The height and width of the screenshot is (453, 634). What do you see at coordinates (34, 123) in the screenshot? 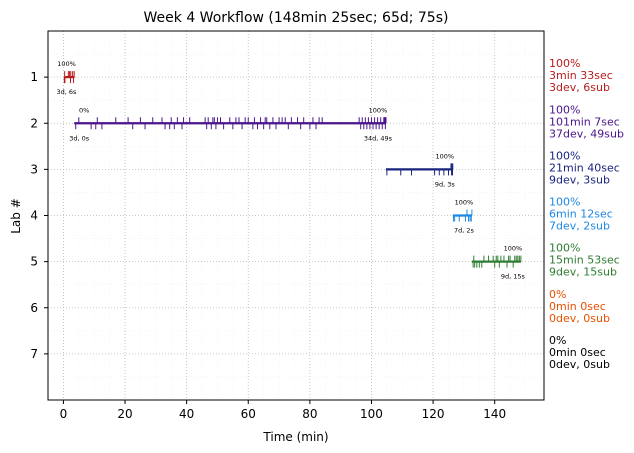
I see `y-tick-label: 2` at bounding box center [34, 123].